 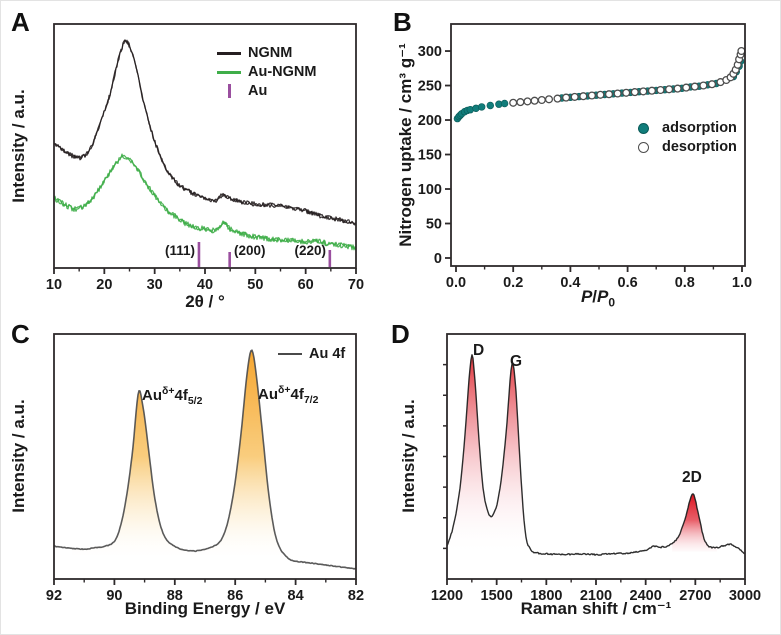 I want to click on panel-b-x-axis-title: P/P0, so click(x=598, y=298).